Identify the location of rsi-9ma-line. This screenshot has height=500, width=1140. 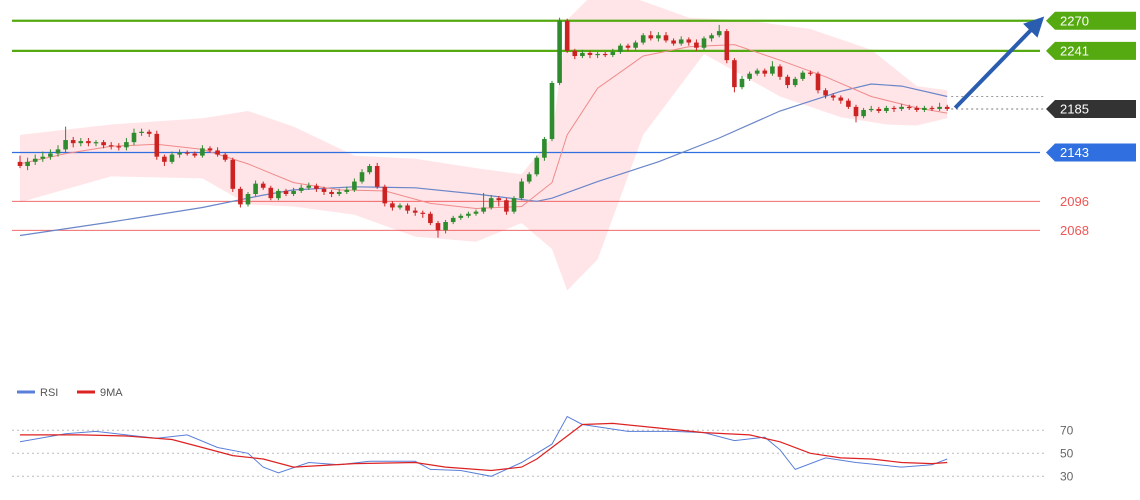
(484, 447).